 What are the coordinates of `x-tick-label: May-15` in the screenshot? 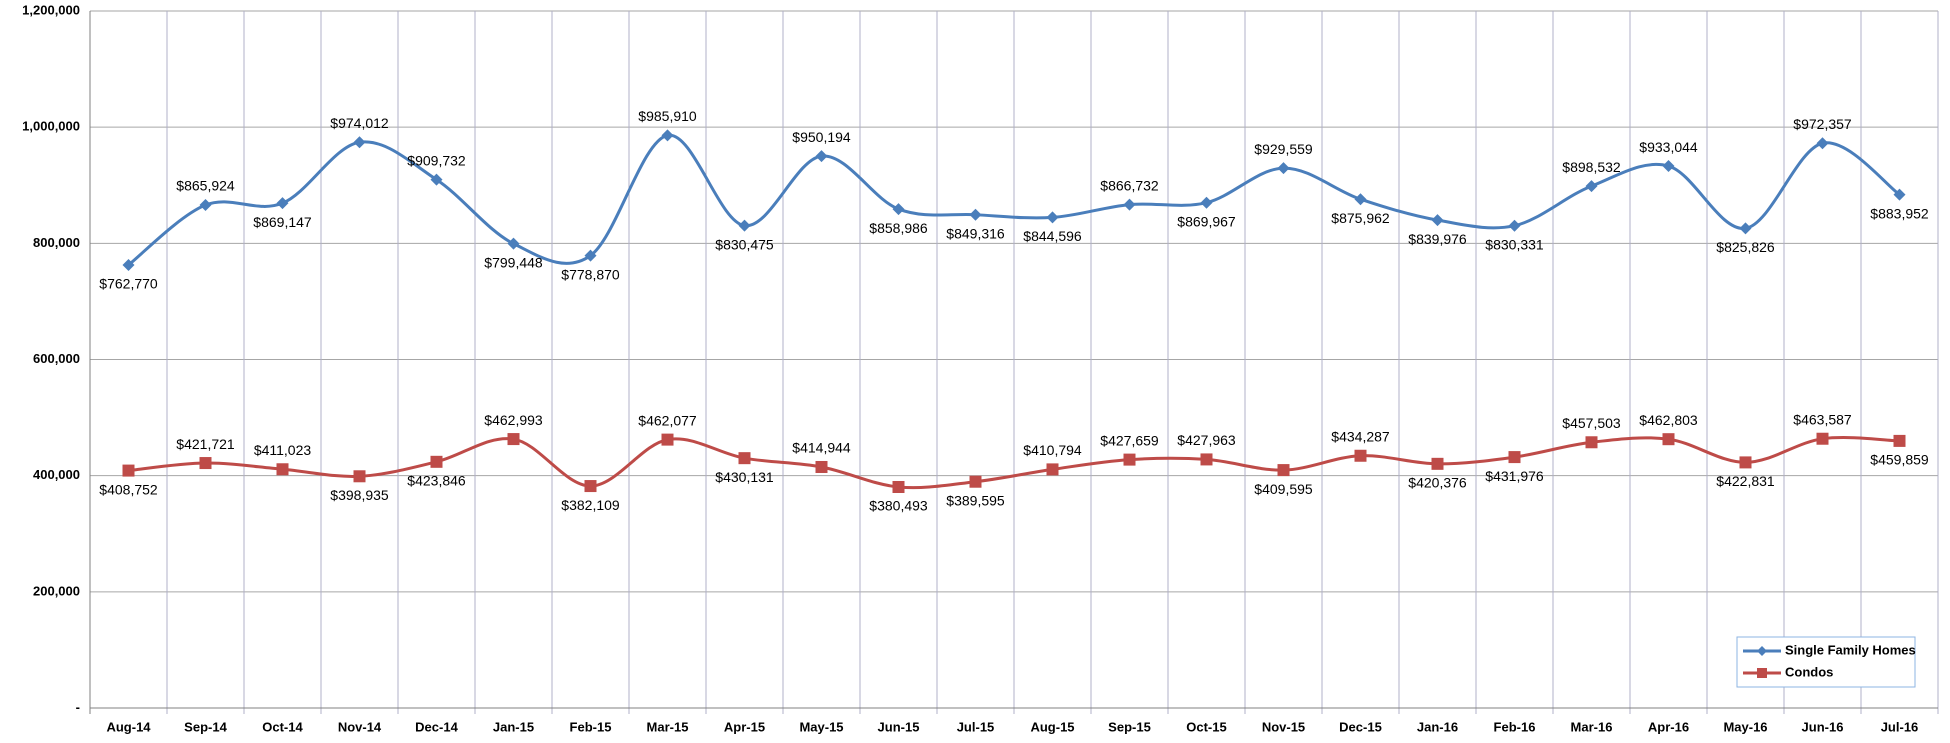 It's located at (821, 726).